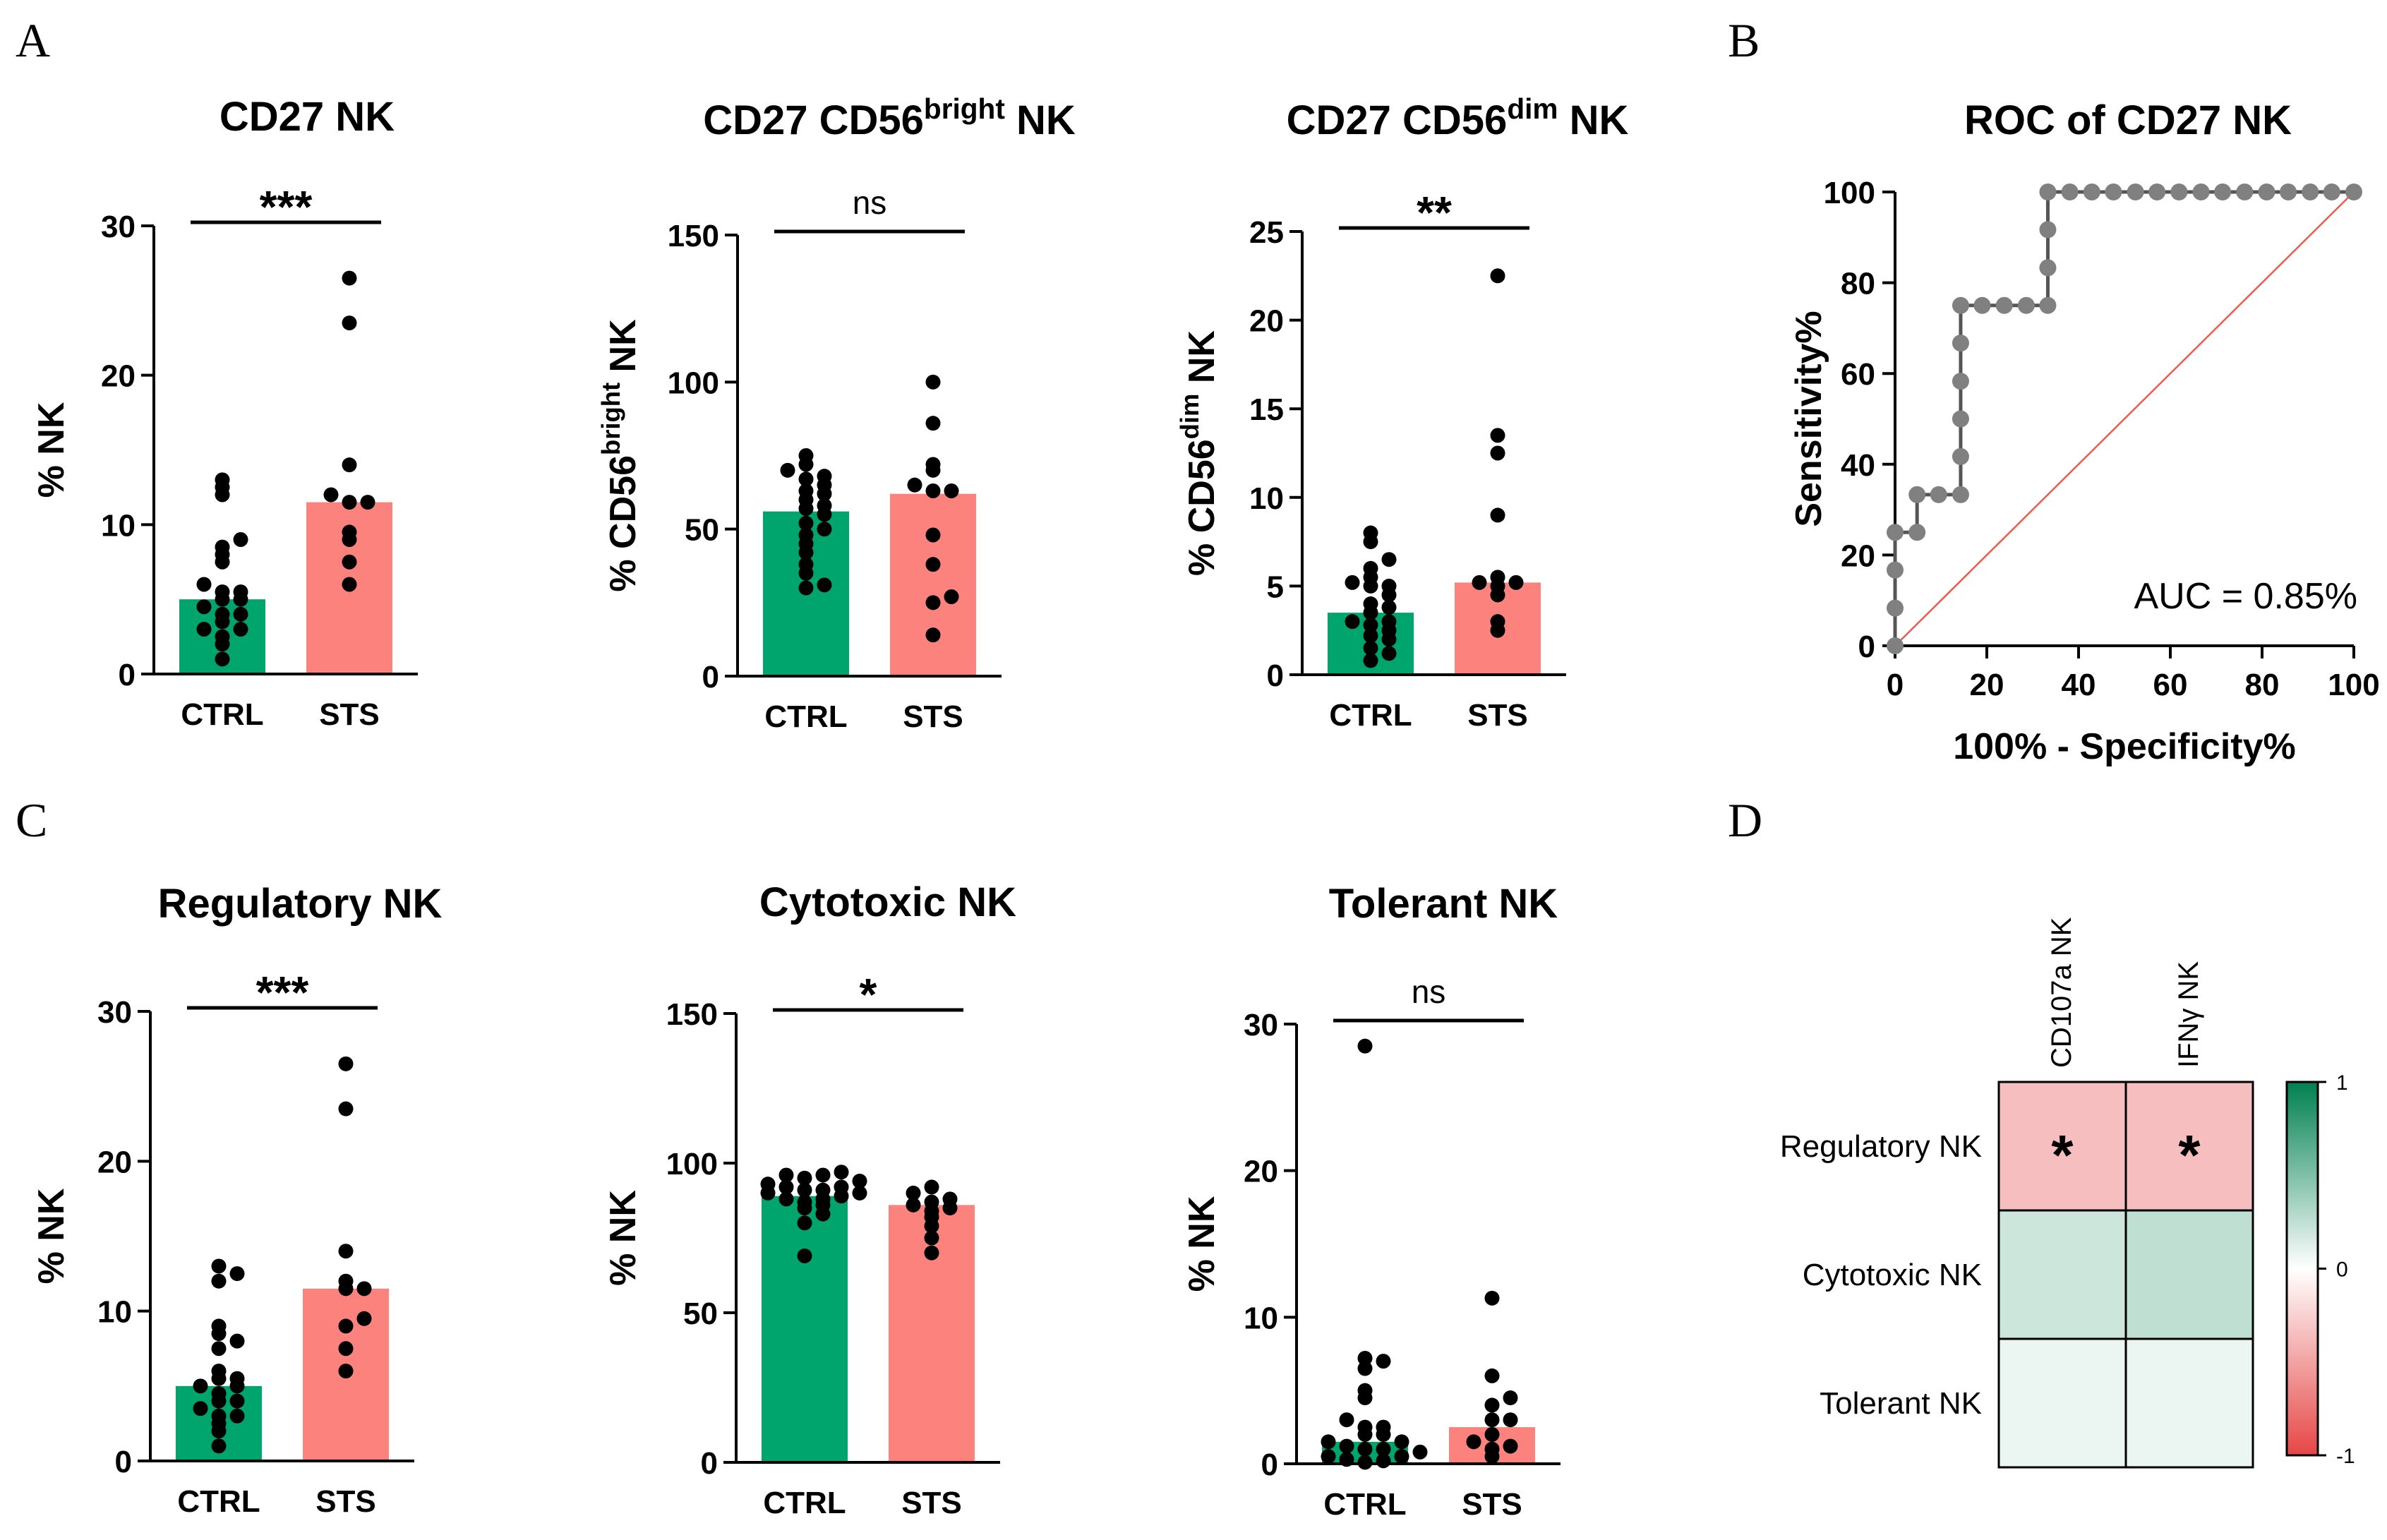  I want to click on heatmap-row-label: Cytotoxic NK, so click(1892, 1275).